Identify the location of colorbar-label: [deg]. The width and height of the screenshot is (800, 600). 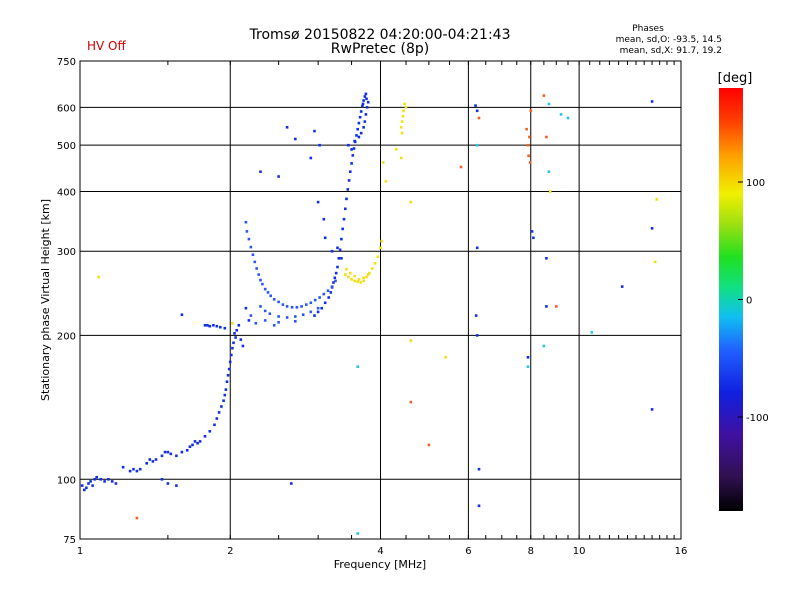
(735, 78).